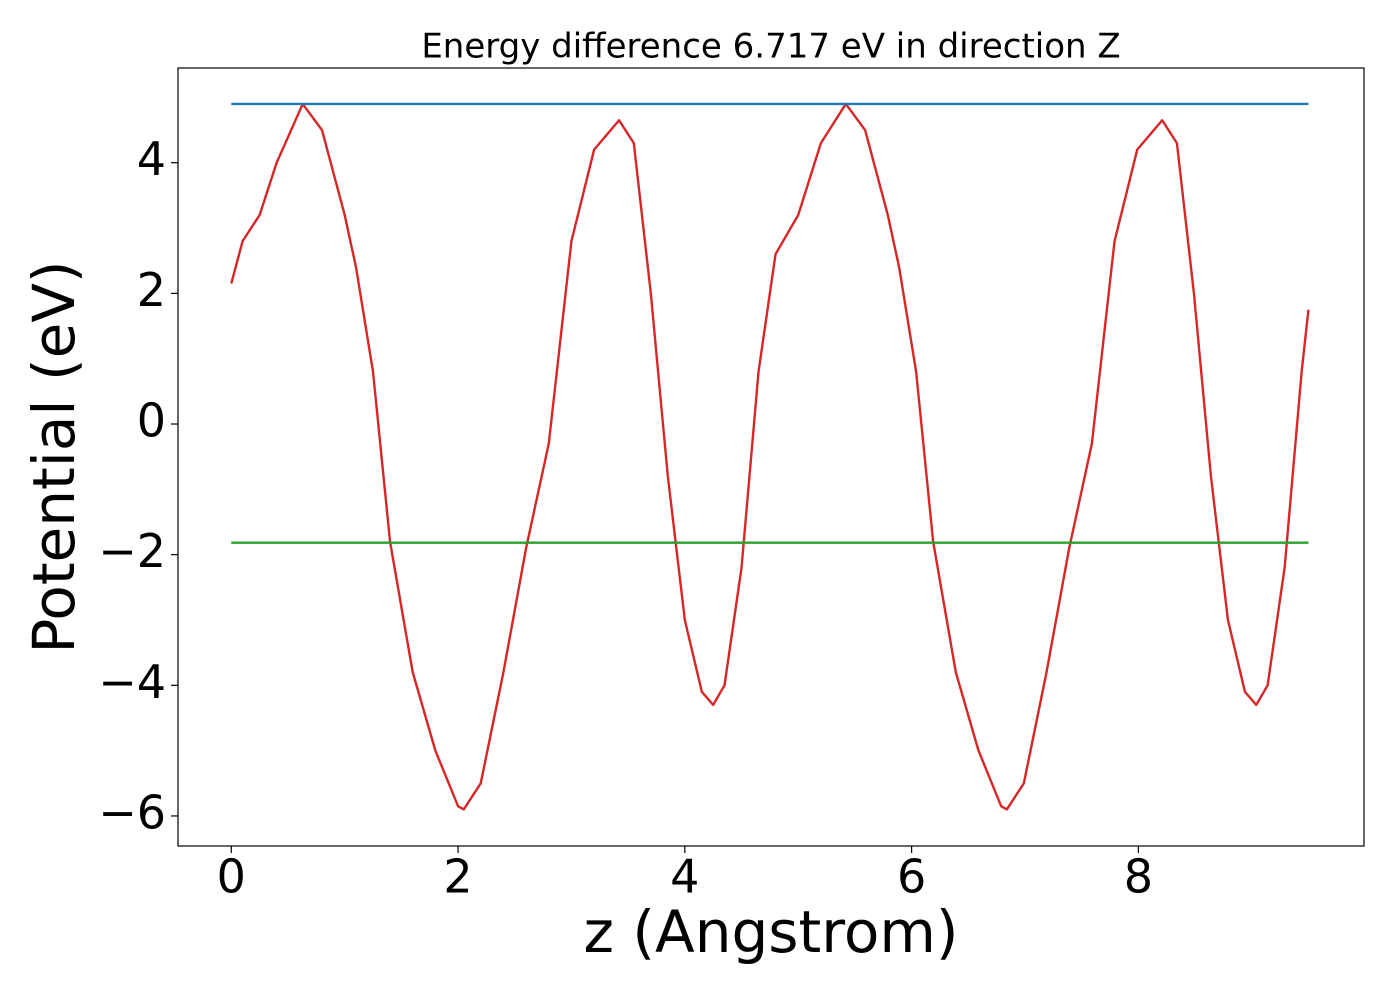 Image resolution: width=1400 pixels, height=1000 pixels. What do you see at coordinates (231, 877) in the screenshot?
I see `x-tick-label: 0` at bounding box center [231, 877].